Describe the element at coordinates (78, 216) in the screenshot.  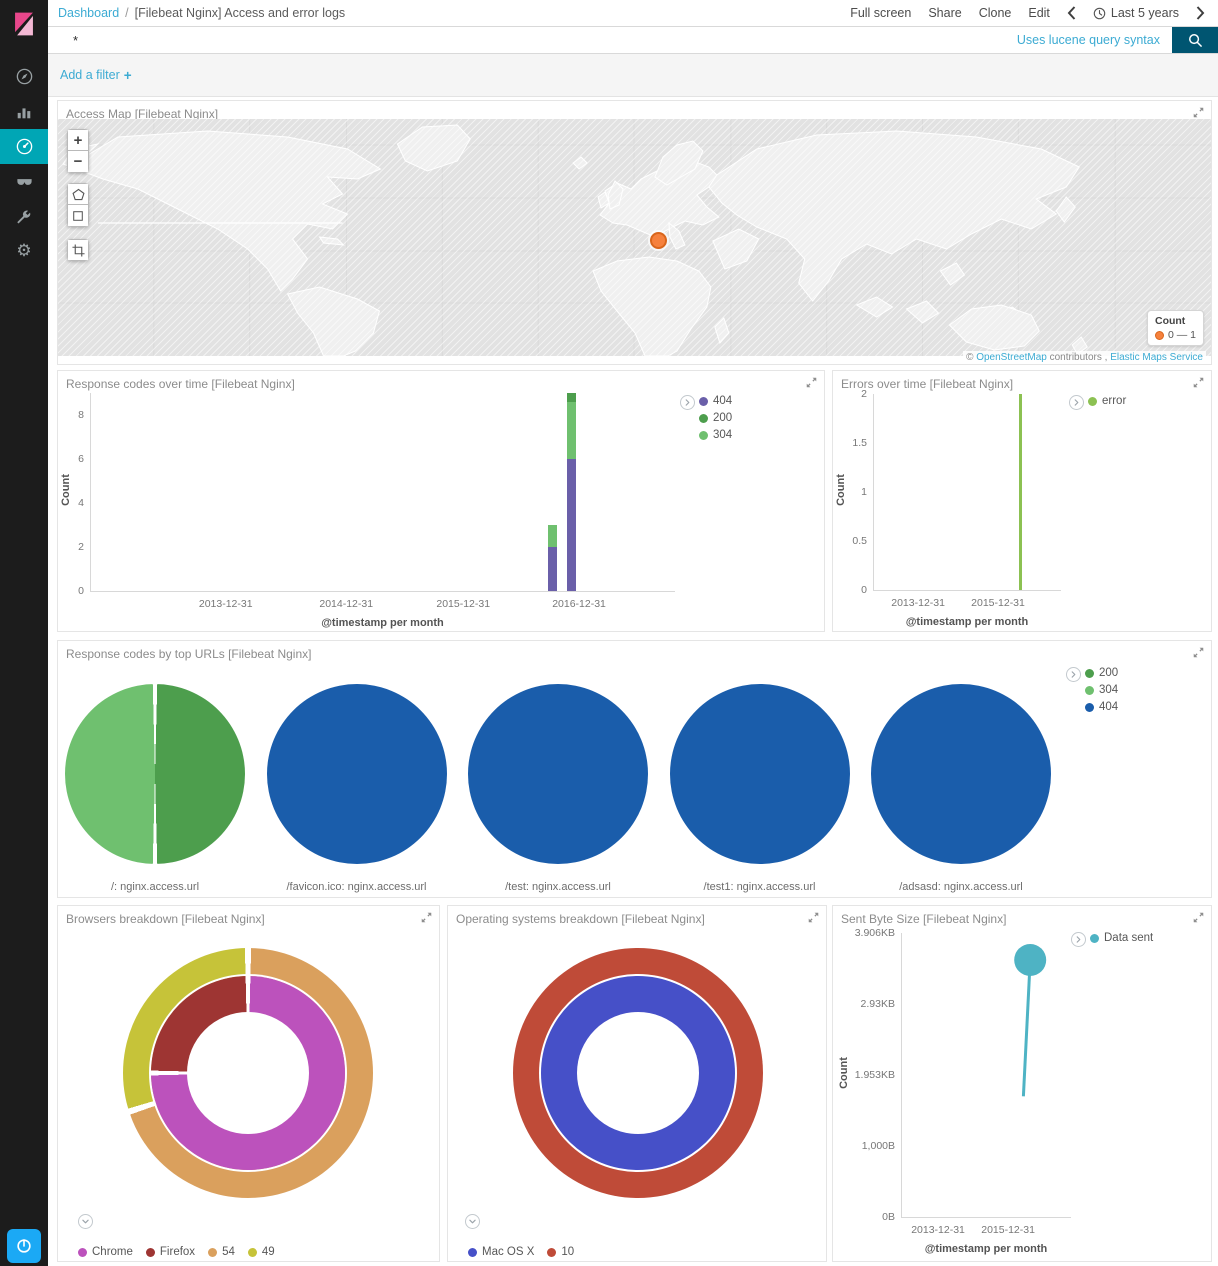
I see `draw-rectangle-button` at that location.